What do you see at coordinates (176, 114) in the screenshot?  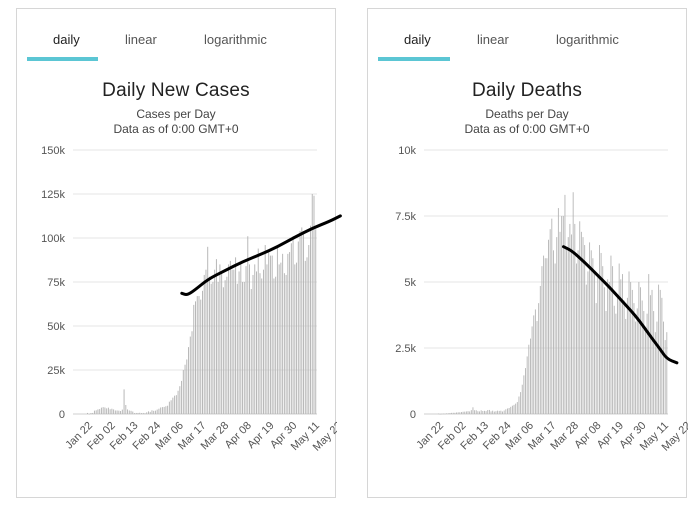 I see `chart-subtitle: Cases per Day` at bounding box center [176, 114].